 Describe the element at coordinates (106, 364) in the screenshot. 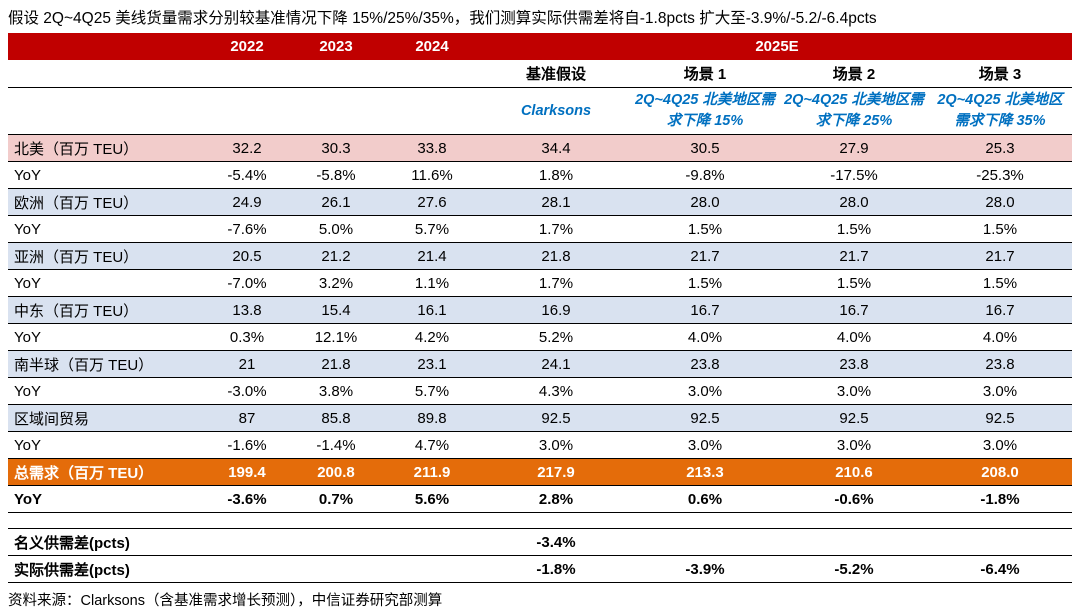

I see `row-label: 南半球（百万 TEU）` at that location.